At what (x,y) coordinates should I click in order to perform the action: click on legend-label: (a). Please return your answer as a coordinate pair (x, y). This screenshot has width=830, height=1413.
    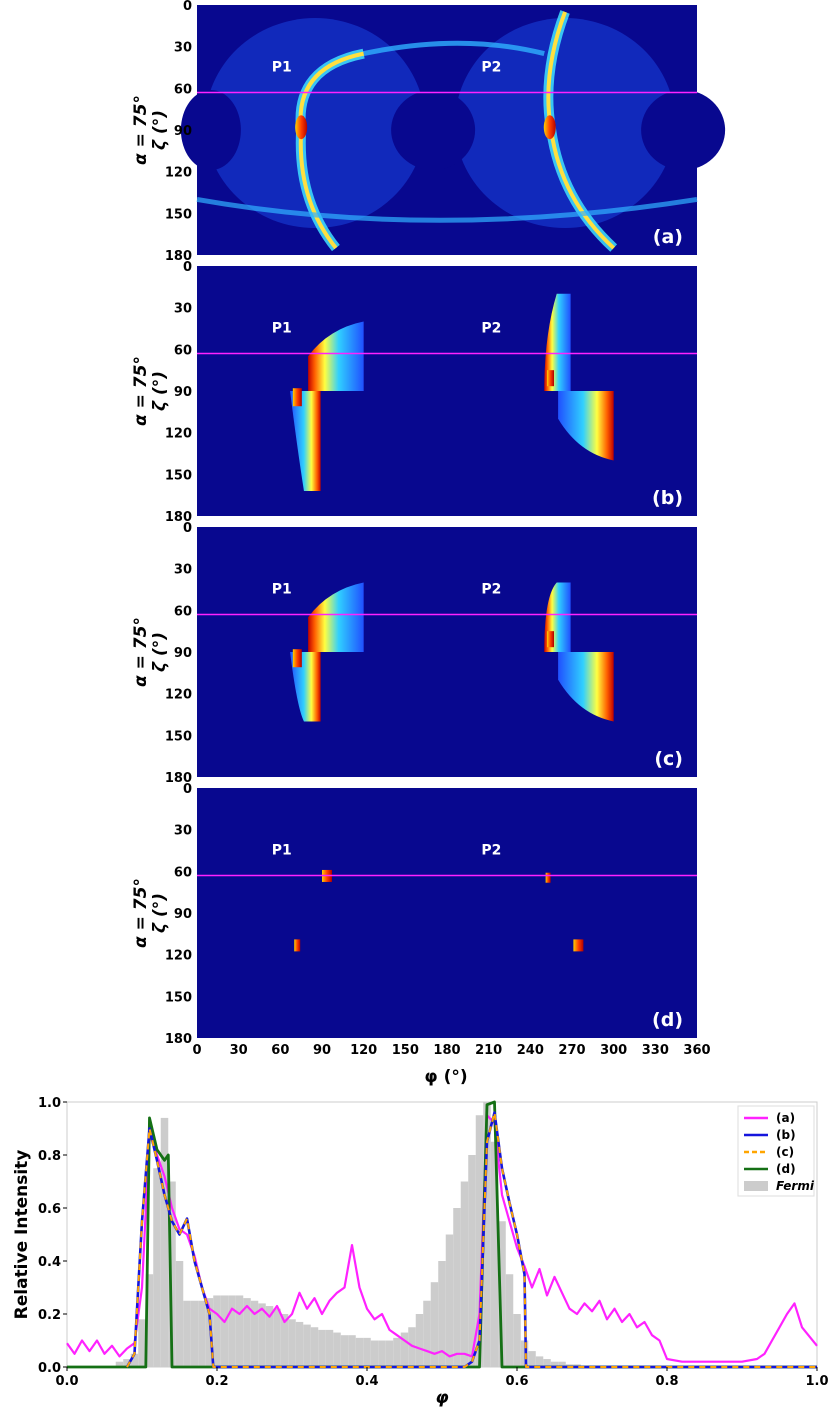
    Looking at the image, I should click on (785, 1118).